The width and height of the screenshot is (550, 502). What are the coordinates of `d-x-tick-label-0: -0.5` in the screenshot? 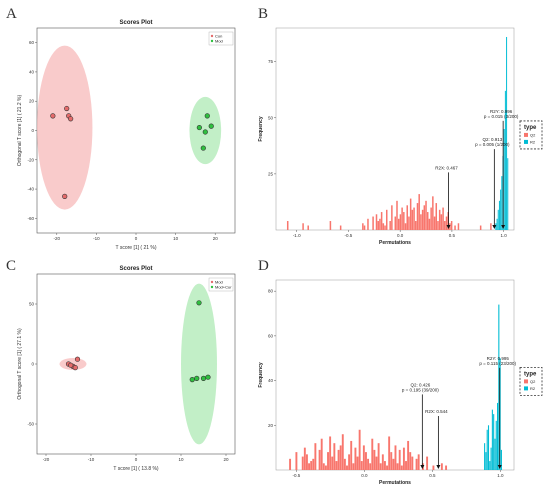 It's located at (297, 475).